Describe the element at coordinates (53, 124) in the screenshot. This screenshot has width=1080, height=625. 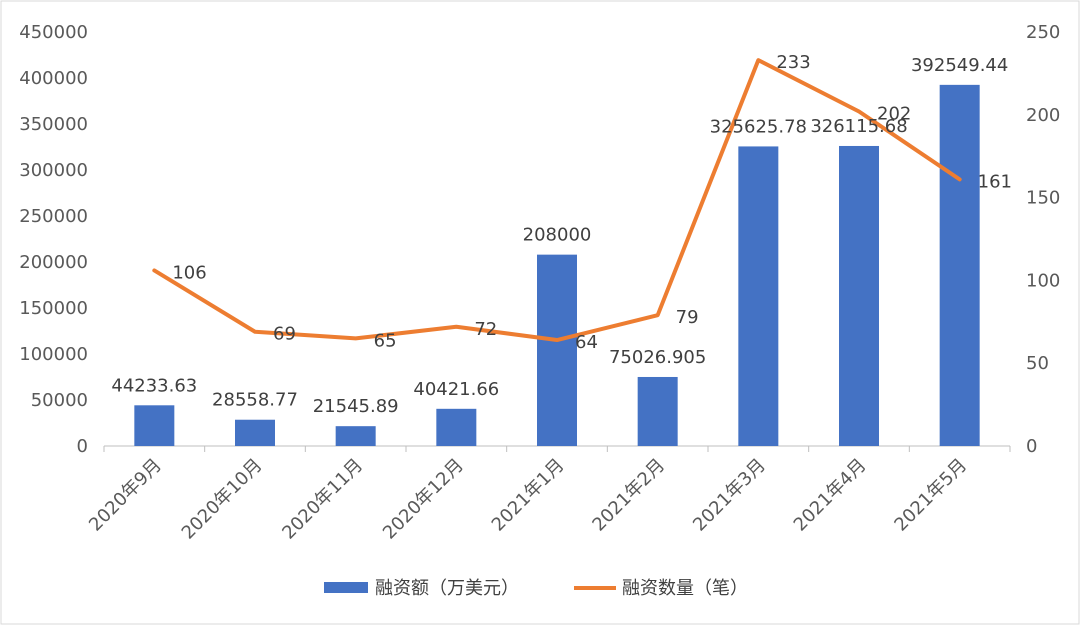
I see `y-left-tick-label: 350000` at that location.